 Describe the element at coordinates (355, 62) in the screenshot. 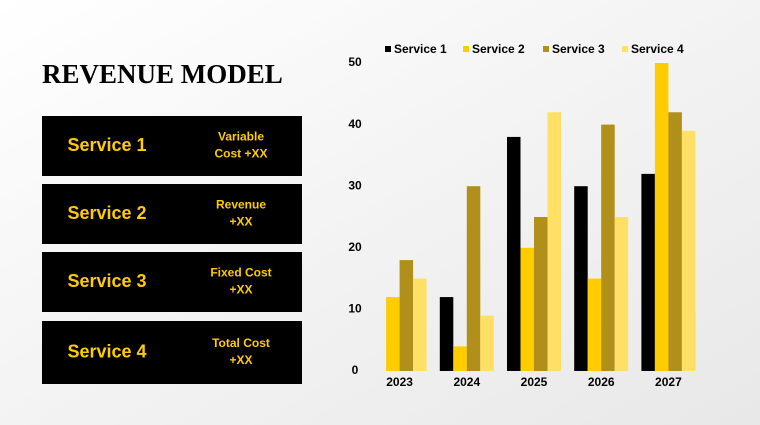

I see `y-tick-label: 50` at that location.